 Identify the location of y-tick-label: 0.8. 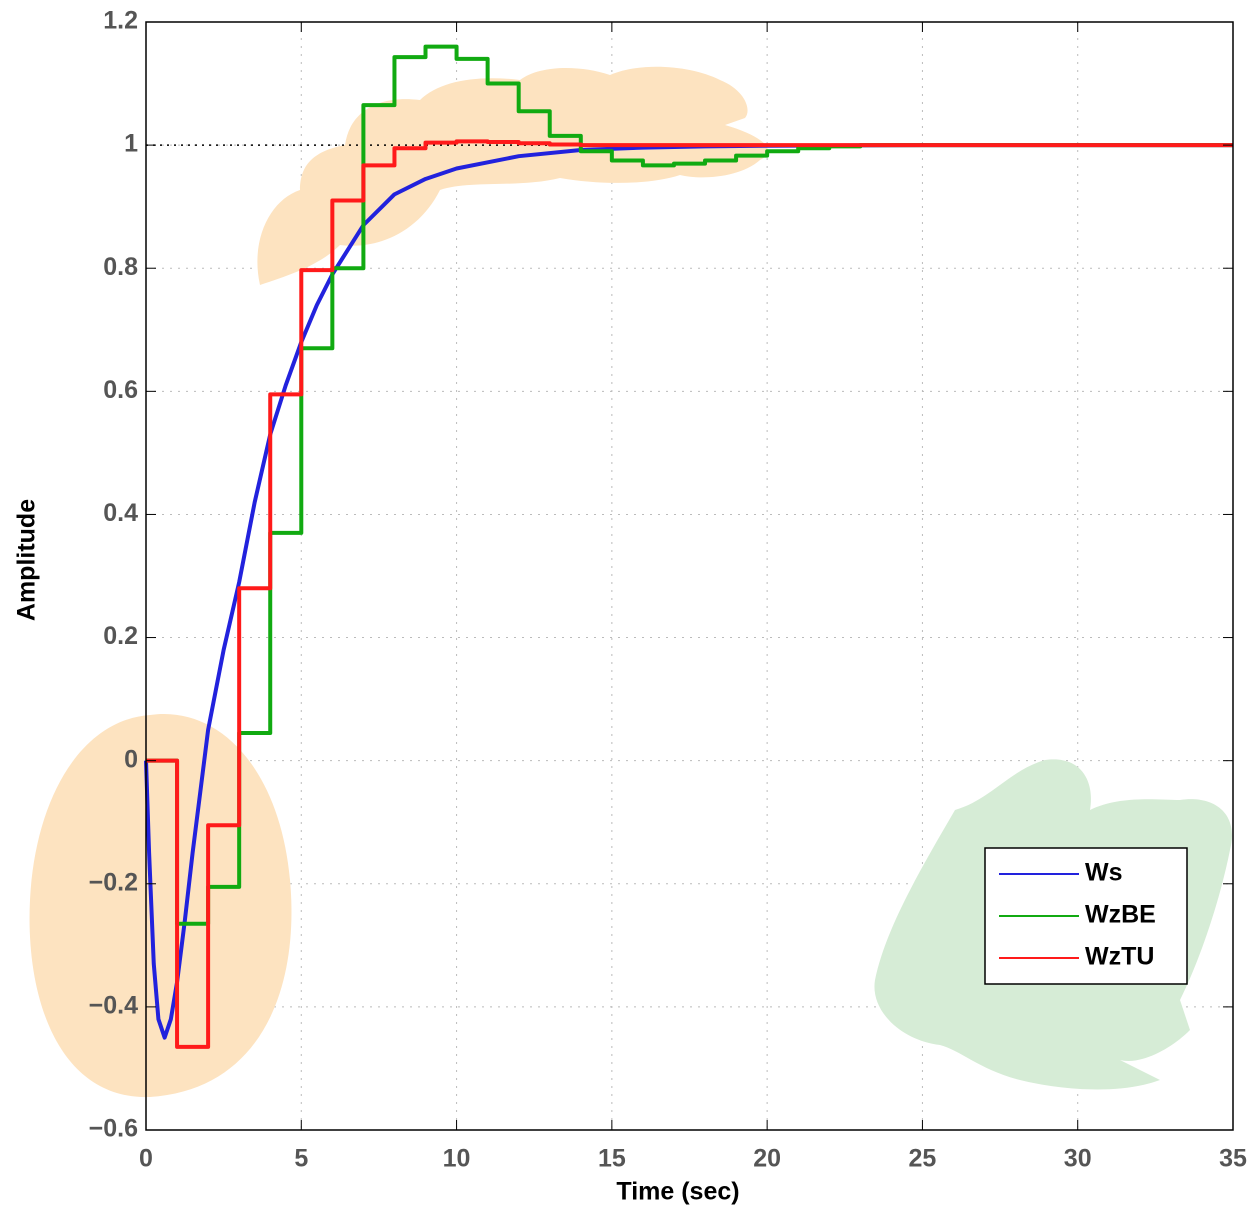
(120, 267).